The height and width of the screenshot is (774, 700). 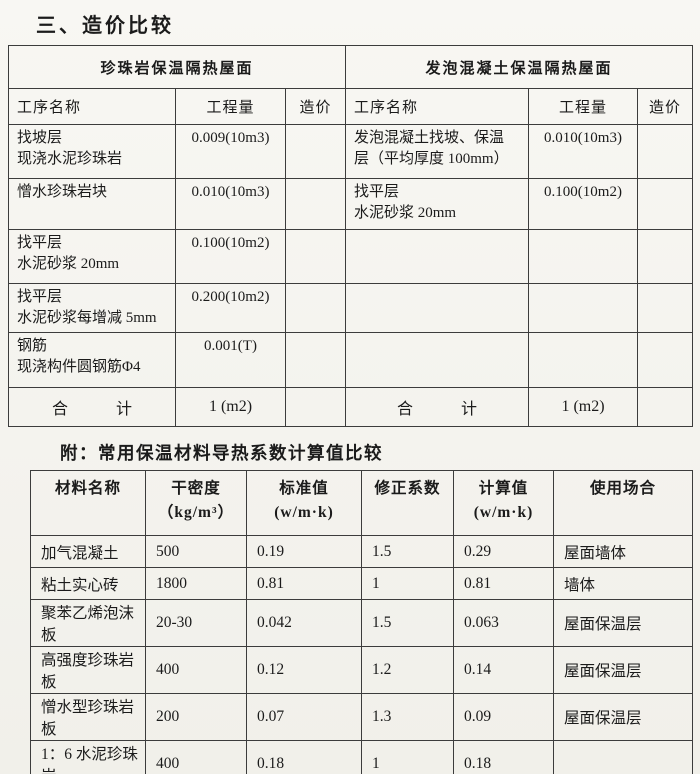 What do you see at coordinates (196, 623) in the screenshot?
I see `dry-density: 20-30` at bounding box center [196, 623].